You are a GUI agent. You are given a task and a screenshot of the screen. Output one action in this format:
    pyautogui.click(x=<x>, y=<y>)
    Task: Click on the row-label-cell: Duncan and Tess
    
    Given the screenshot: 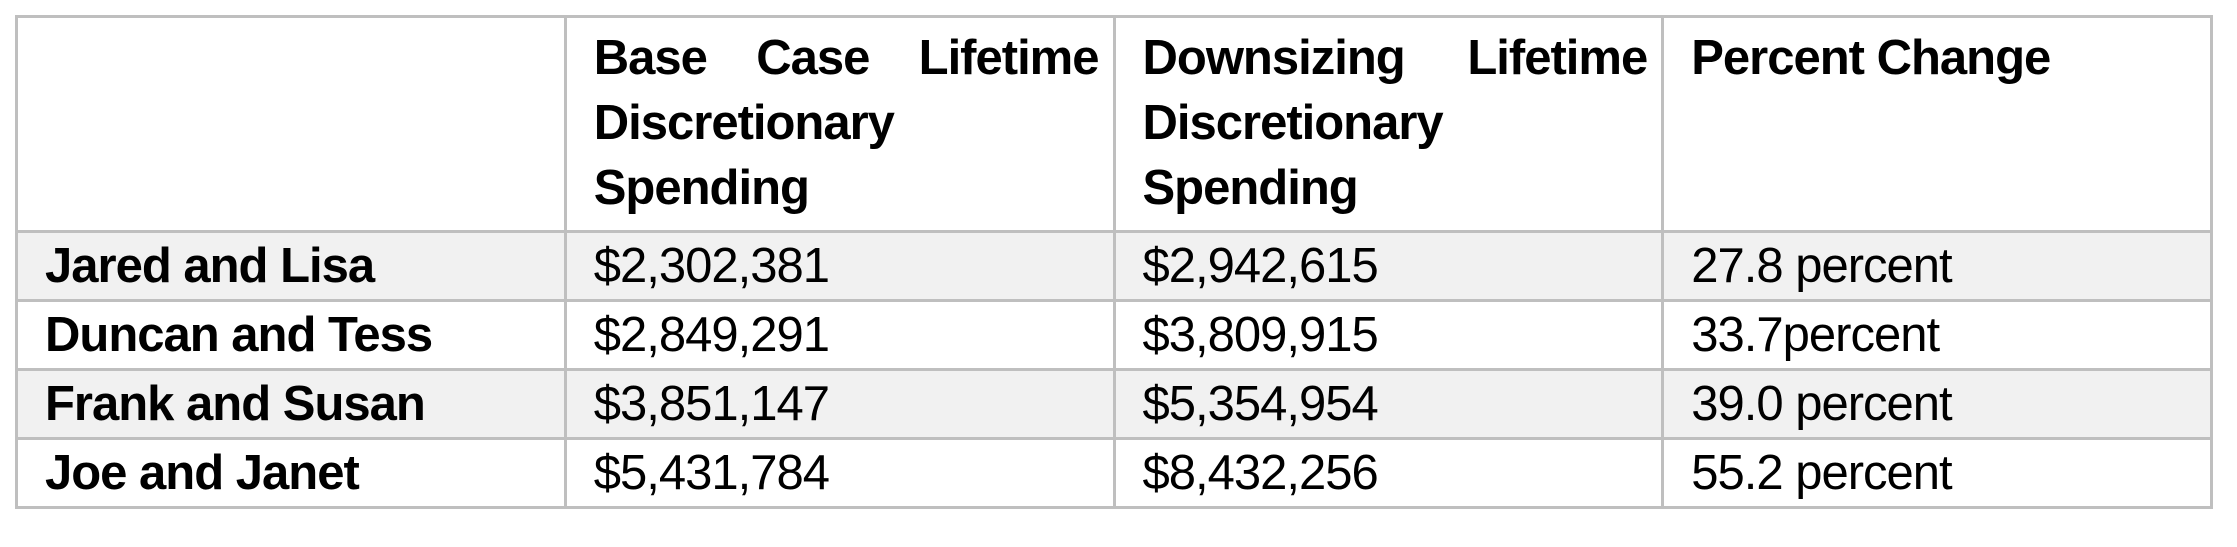 What is the action you would take?
    pyautogui.click(x=291, y=335)
    